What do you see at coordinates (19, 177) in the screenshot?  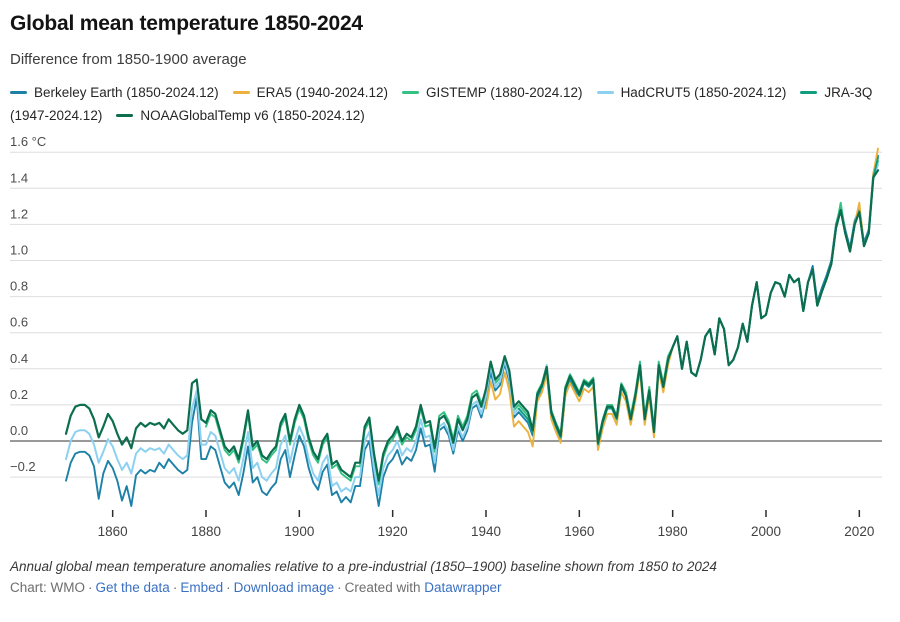 I see `y-axis-label: 1.4` at bounding box center [19, 177].